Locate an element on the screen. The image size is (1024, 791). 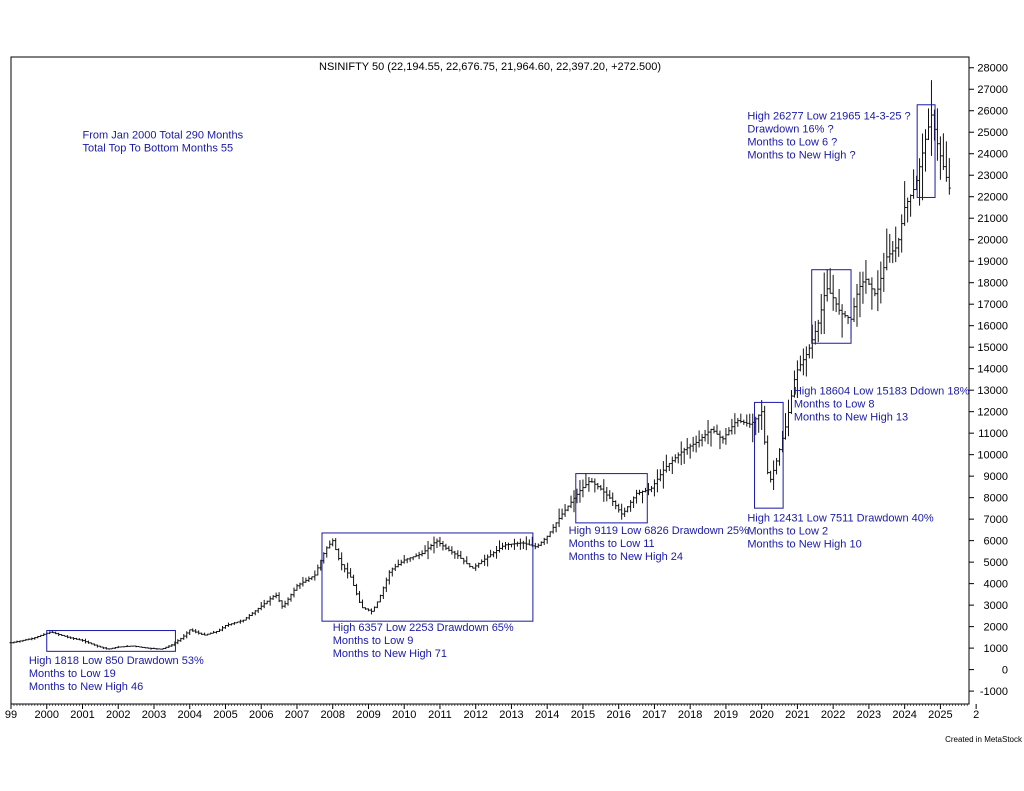
y-tick-label: 11000 is located at coordinates (993, 434).